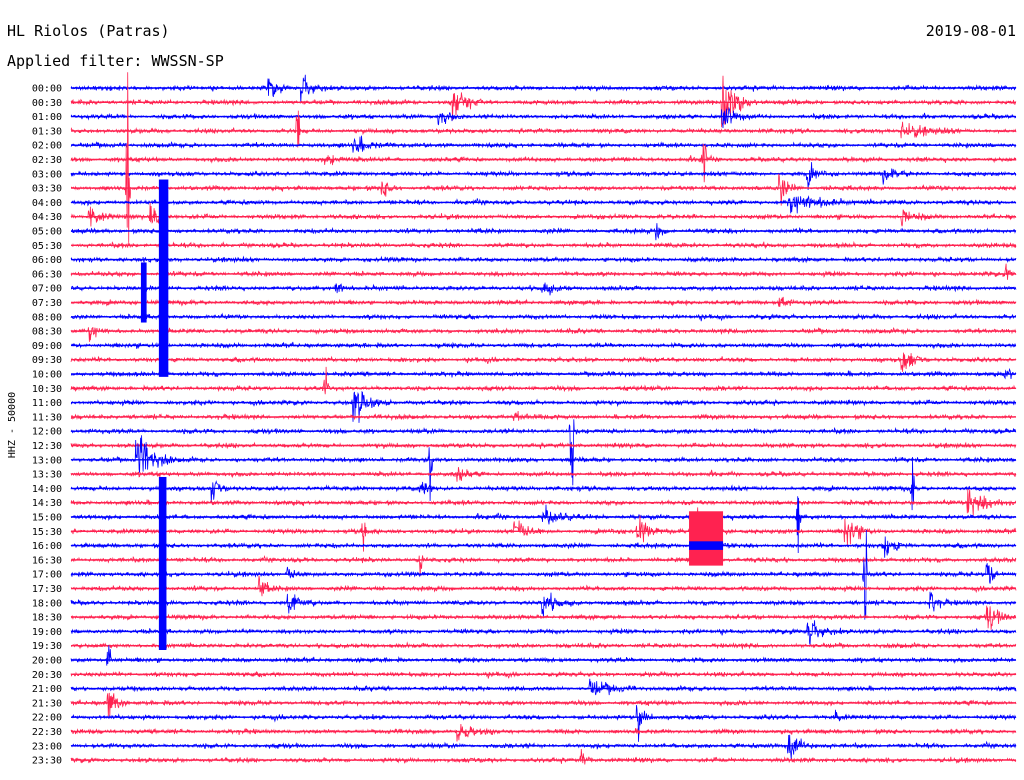  What do you see at coordinates (47, 618) in the screenshot?
I see `row-tick-label: 18:30` at bounding box center [47, 618].